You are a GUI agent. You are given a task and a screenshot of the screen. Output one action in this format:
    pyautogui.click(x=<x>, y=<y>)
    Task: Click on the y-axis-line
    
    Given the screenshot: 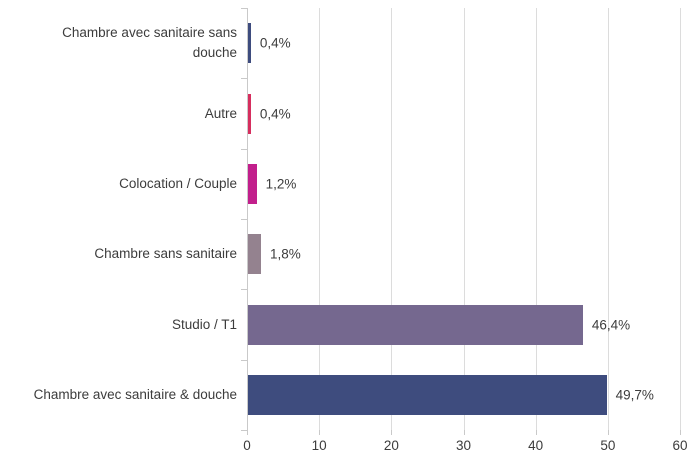 What is the action you would take?
    pyautogui.click(x=247, y=219)
    